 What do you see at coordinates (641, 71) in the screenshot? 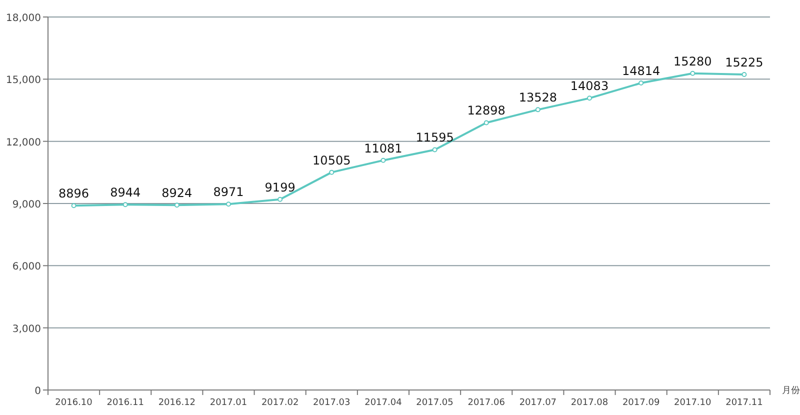
I see `data-label: 14814` at bounding box center [641, 71].